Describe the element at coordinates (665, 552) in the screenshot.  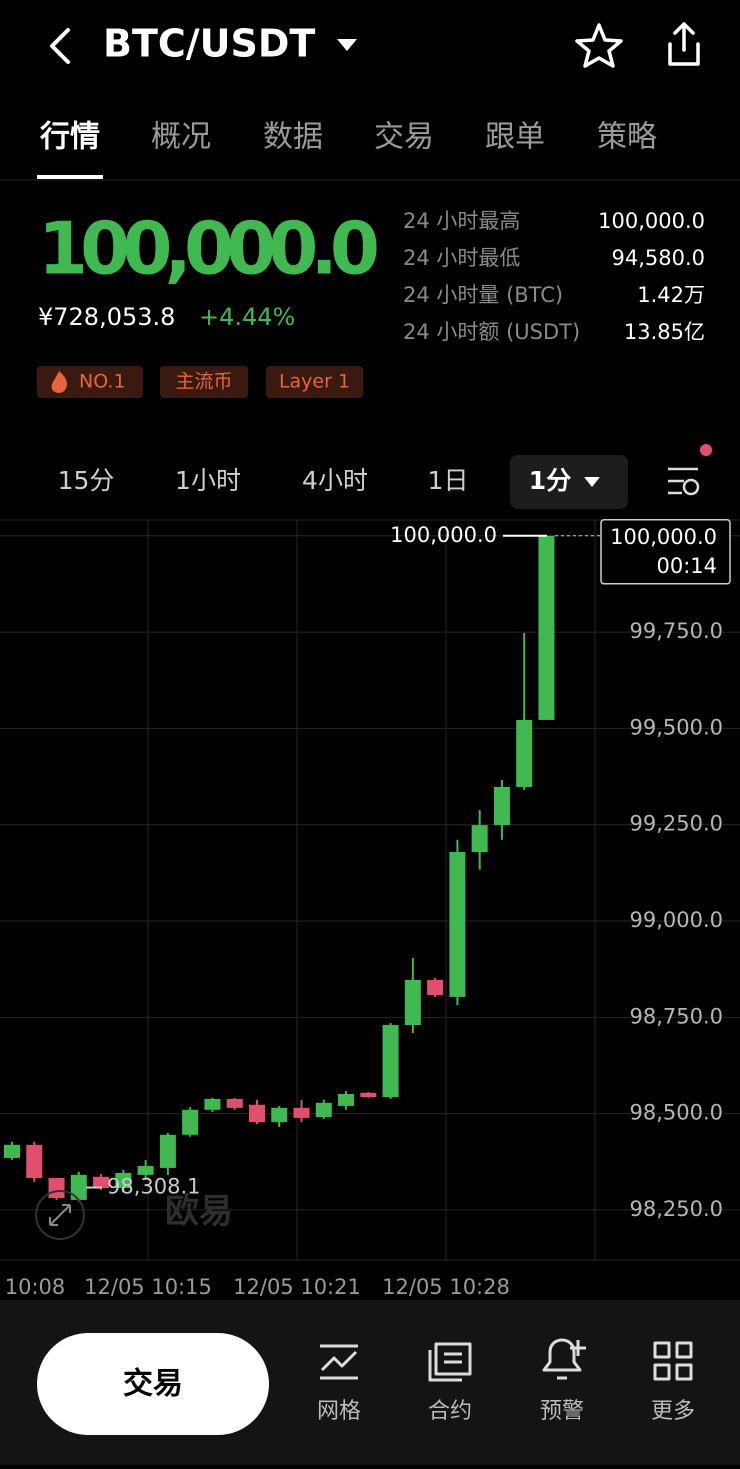
I see `last-price-box` at that location.